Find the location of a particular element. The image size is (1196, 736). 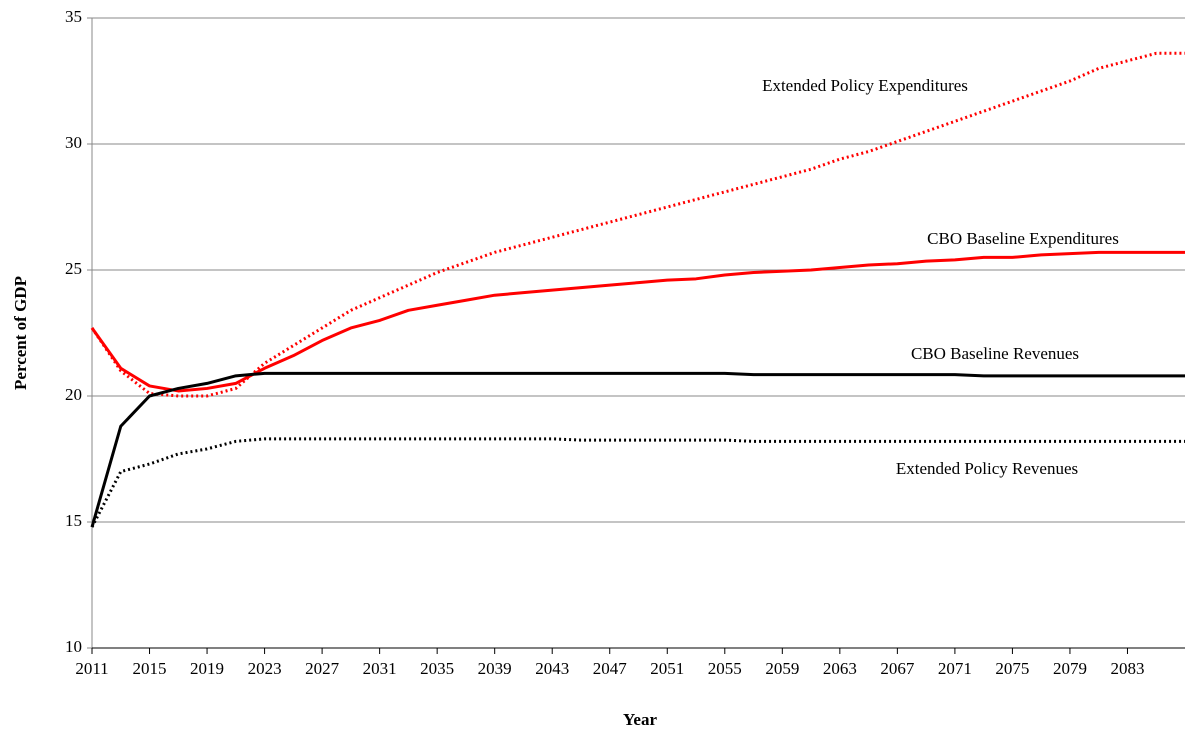

x-tick-label: 2079 is located at coordinates (1070, 668).